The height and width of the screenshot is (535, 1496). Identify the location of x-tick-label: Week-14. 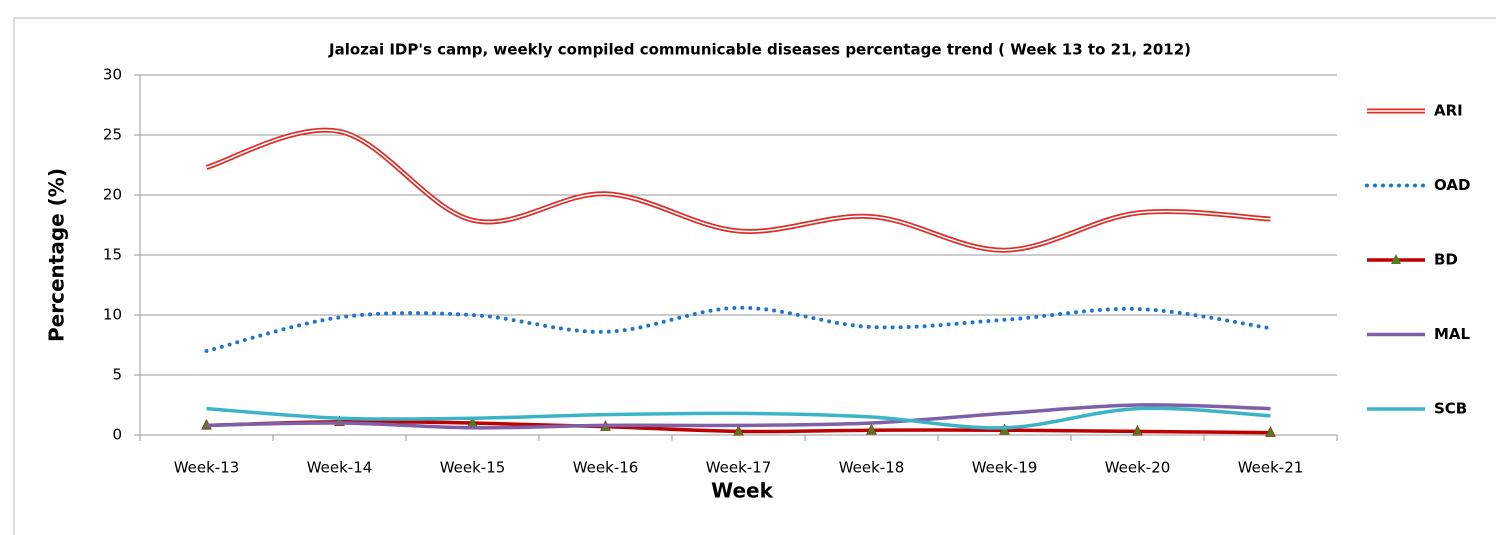
(340, 468).